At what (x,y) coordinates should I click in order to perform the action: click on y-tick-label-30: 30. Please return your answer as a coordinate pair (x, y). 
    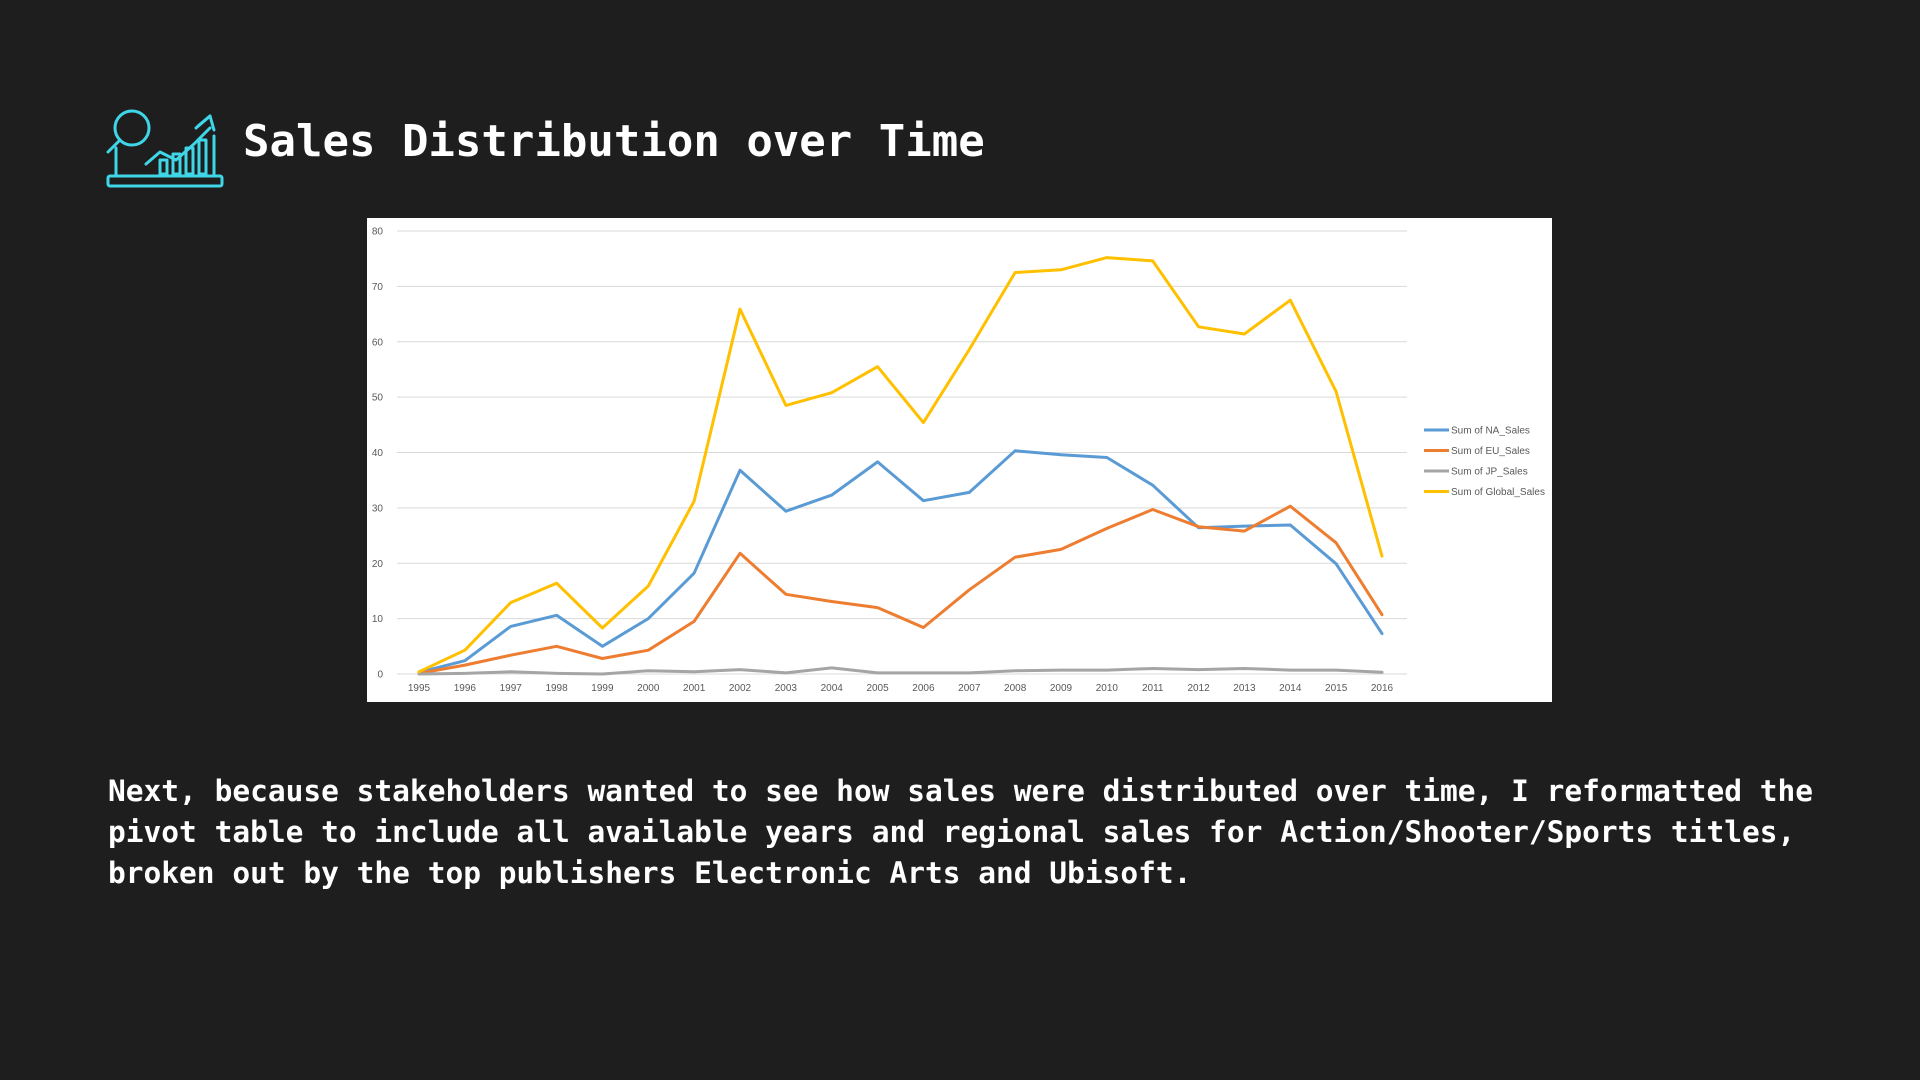
    Looking at the image, I should click on (378, 508).